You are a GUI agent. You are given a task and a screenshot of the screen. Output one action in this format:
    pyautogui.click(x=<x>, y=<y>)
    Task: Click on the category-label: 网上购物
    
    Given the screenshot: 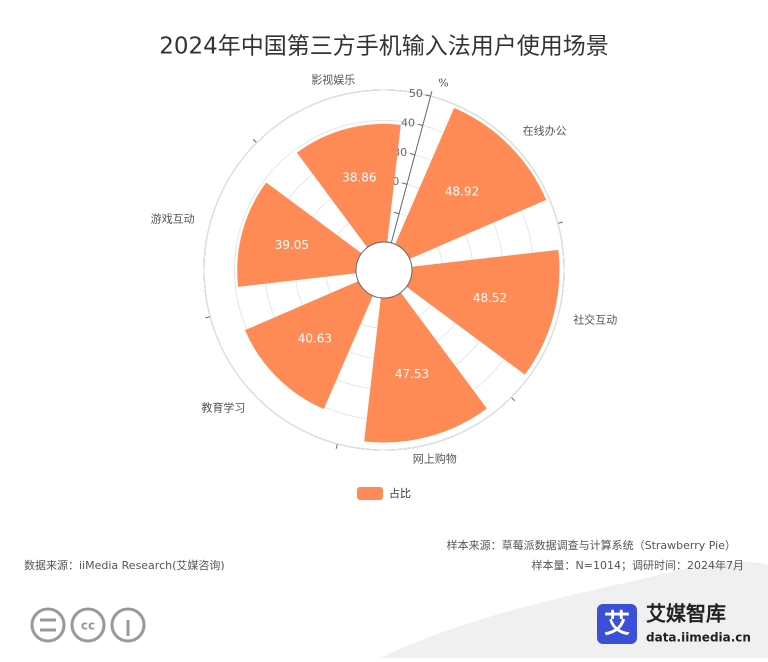 What is the action you would take?
    pyautogui.click(x=435, y=458)
    